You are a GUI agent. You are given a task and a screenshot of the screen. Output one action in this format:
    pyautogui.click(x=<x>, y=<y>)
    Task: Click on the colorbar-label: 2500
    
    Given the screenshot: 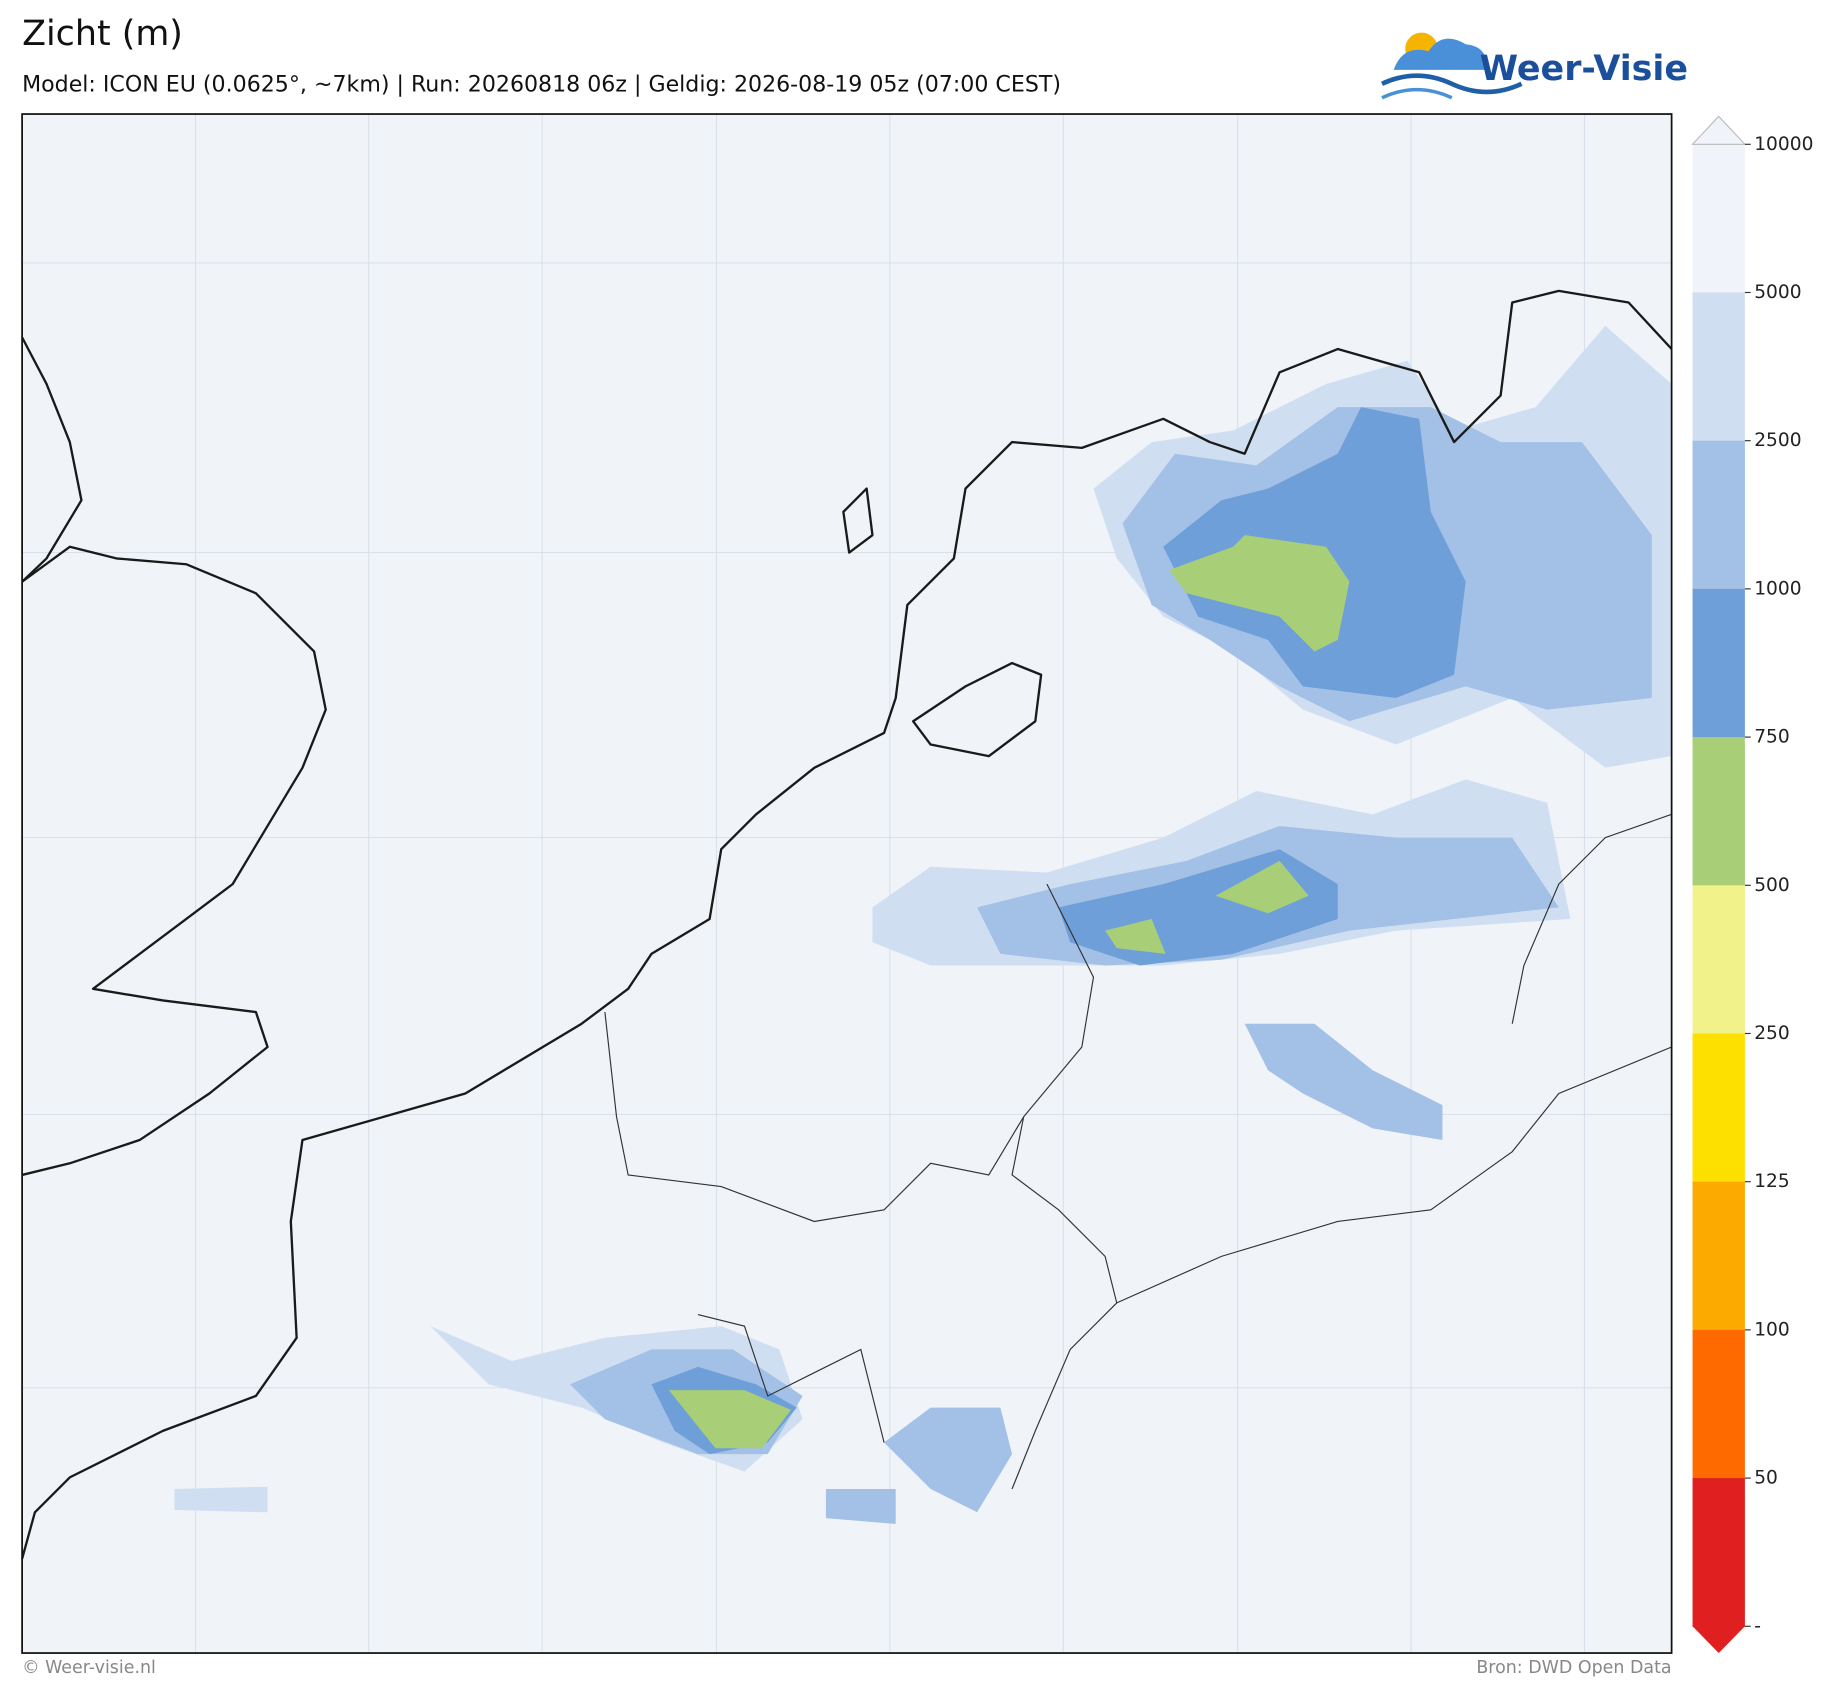 What is the action you would take?
    pyautogui.click(x=1777, y=440)
    